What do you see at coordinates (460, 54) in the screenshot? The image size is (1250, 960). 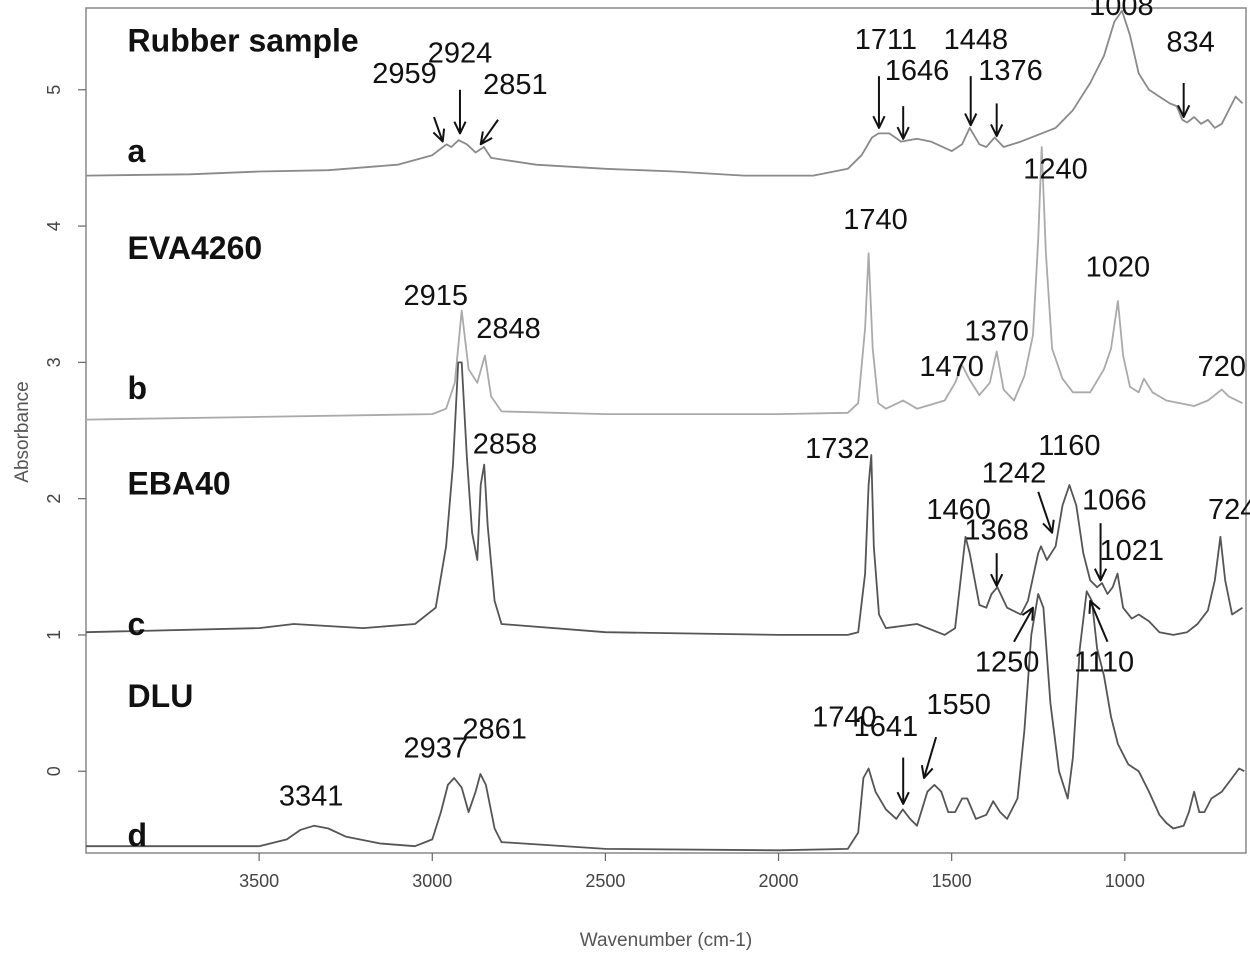 I see `peak-label: 2924` at bounding box center [460, 54].